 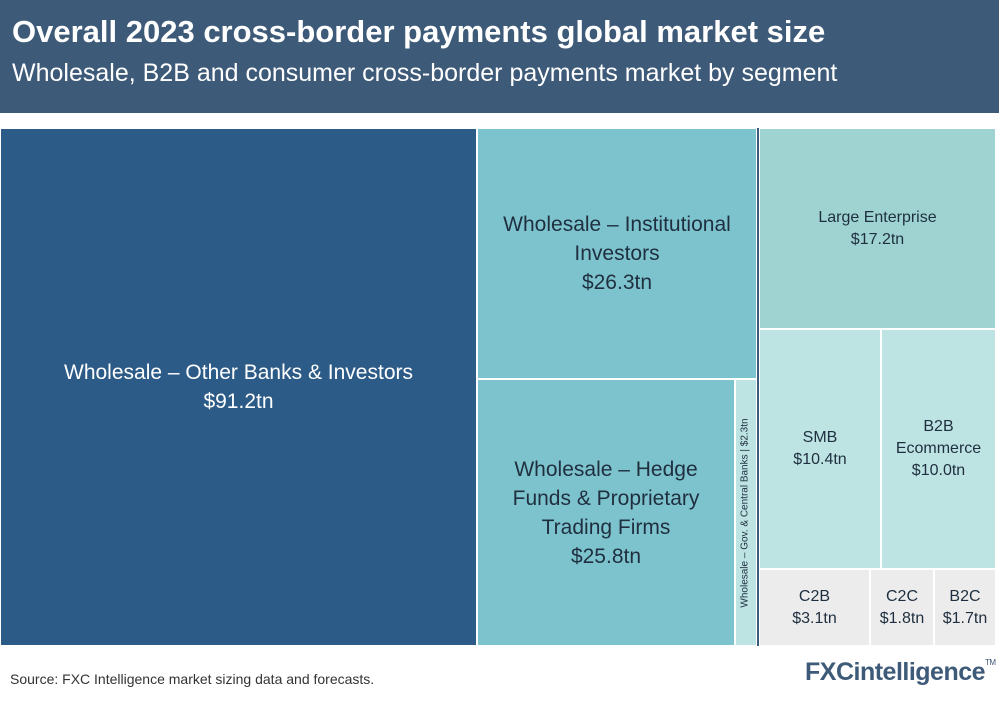 I want to click on treemap-tile-smb: SMB $10.4tn, so click(x=820, y=449).